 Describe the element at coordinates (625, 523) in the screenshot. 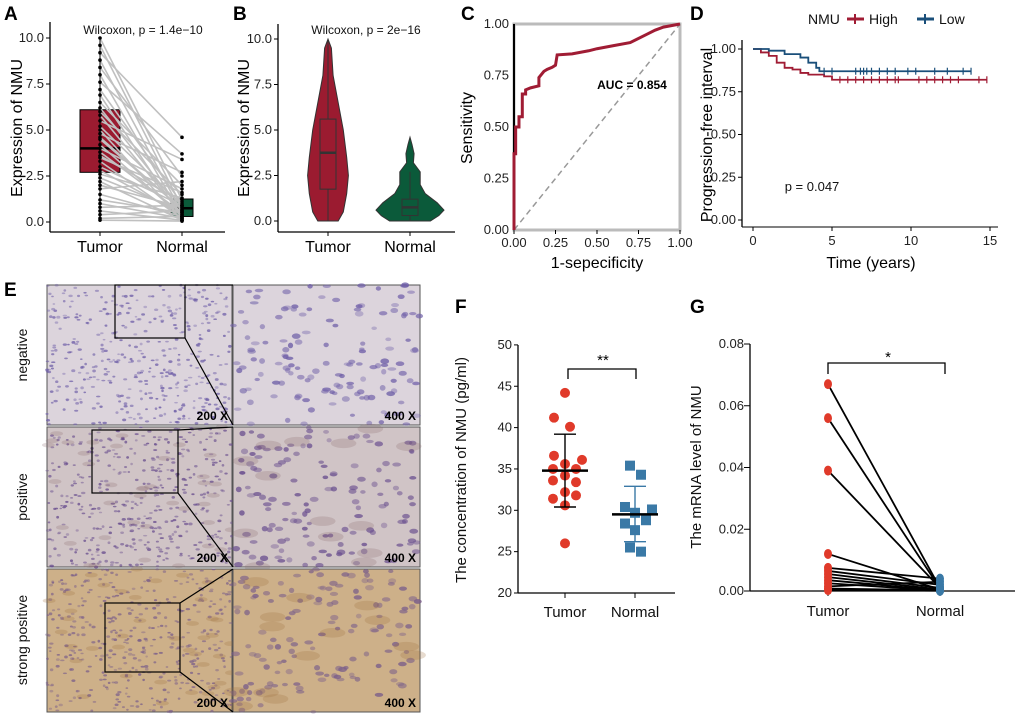

I see `f-point-normal` at that location.